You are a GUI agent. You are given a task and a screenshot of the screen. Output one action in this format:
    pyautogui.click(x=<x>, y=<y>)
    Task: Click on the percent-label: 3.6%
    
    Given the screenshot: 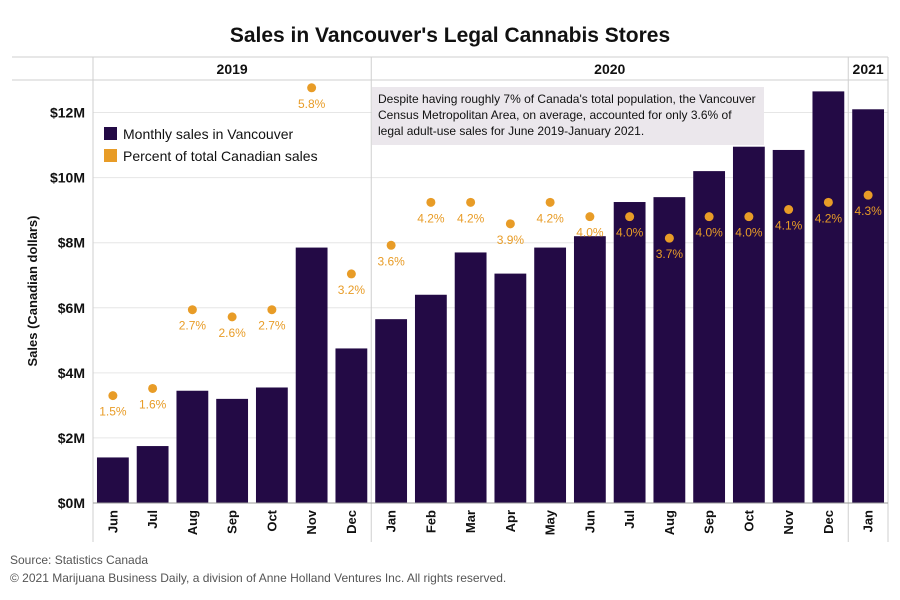 What is the action you would take?
    pyautogui.click(x=391, y=261)
    